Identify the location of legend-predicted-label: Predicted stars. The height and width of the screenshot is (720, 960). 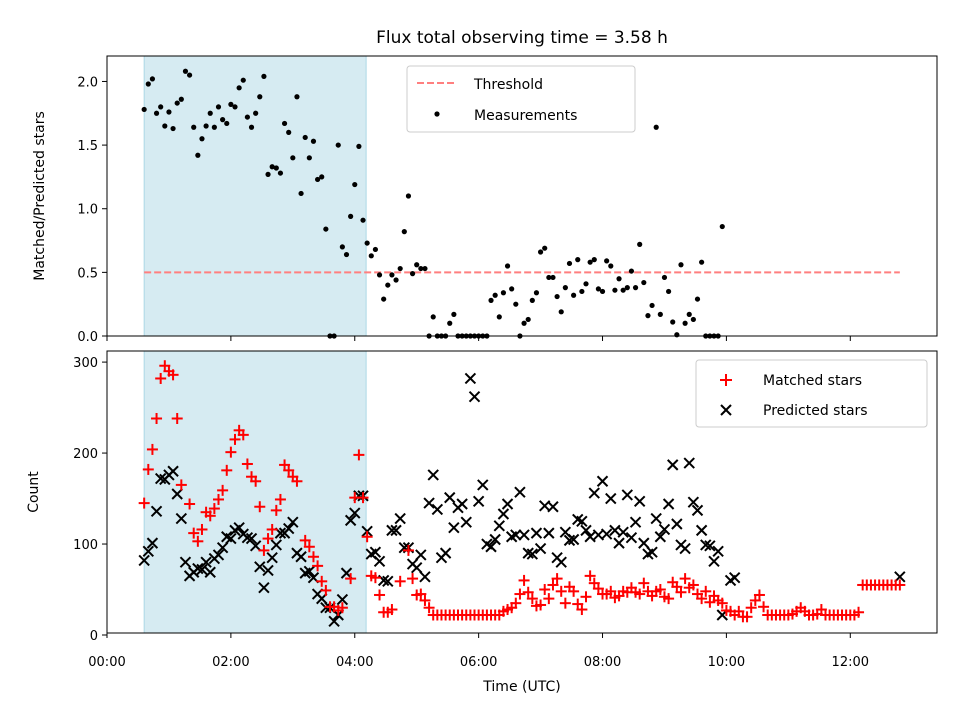
(815, 411).